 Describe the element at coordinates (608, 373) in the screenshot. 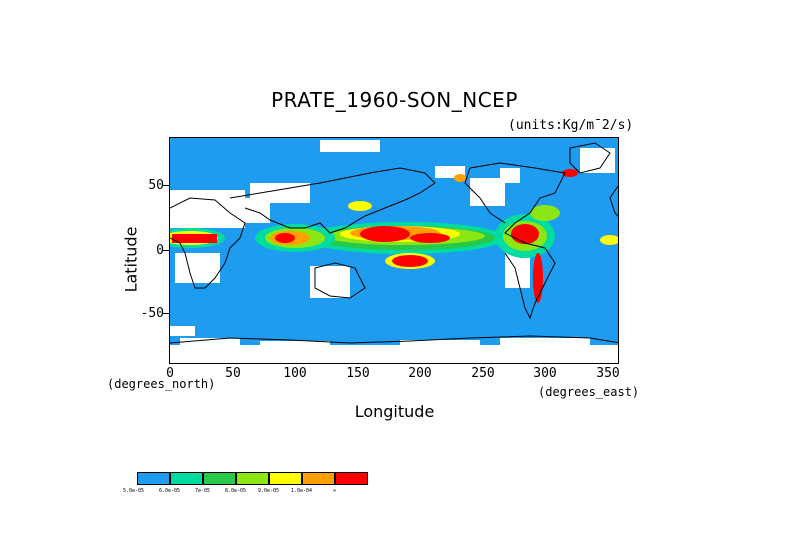

I see `x-tick-label: 350` at that location.